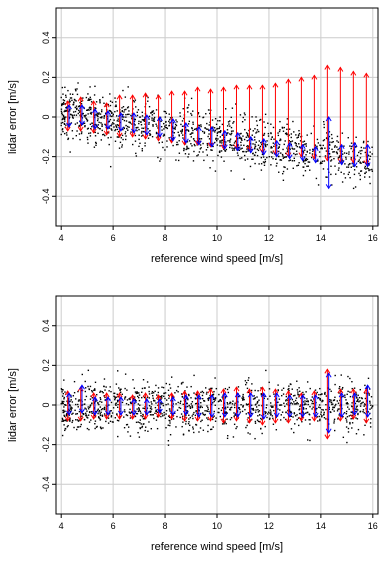 This screenshot has height=576, width=384. I want to click on red-arrow, so click(327, 404).